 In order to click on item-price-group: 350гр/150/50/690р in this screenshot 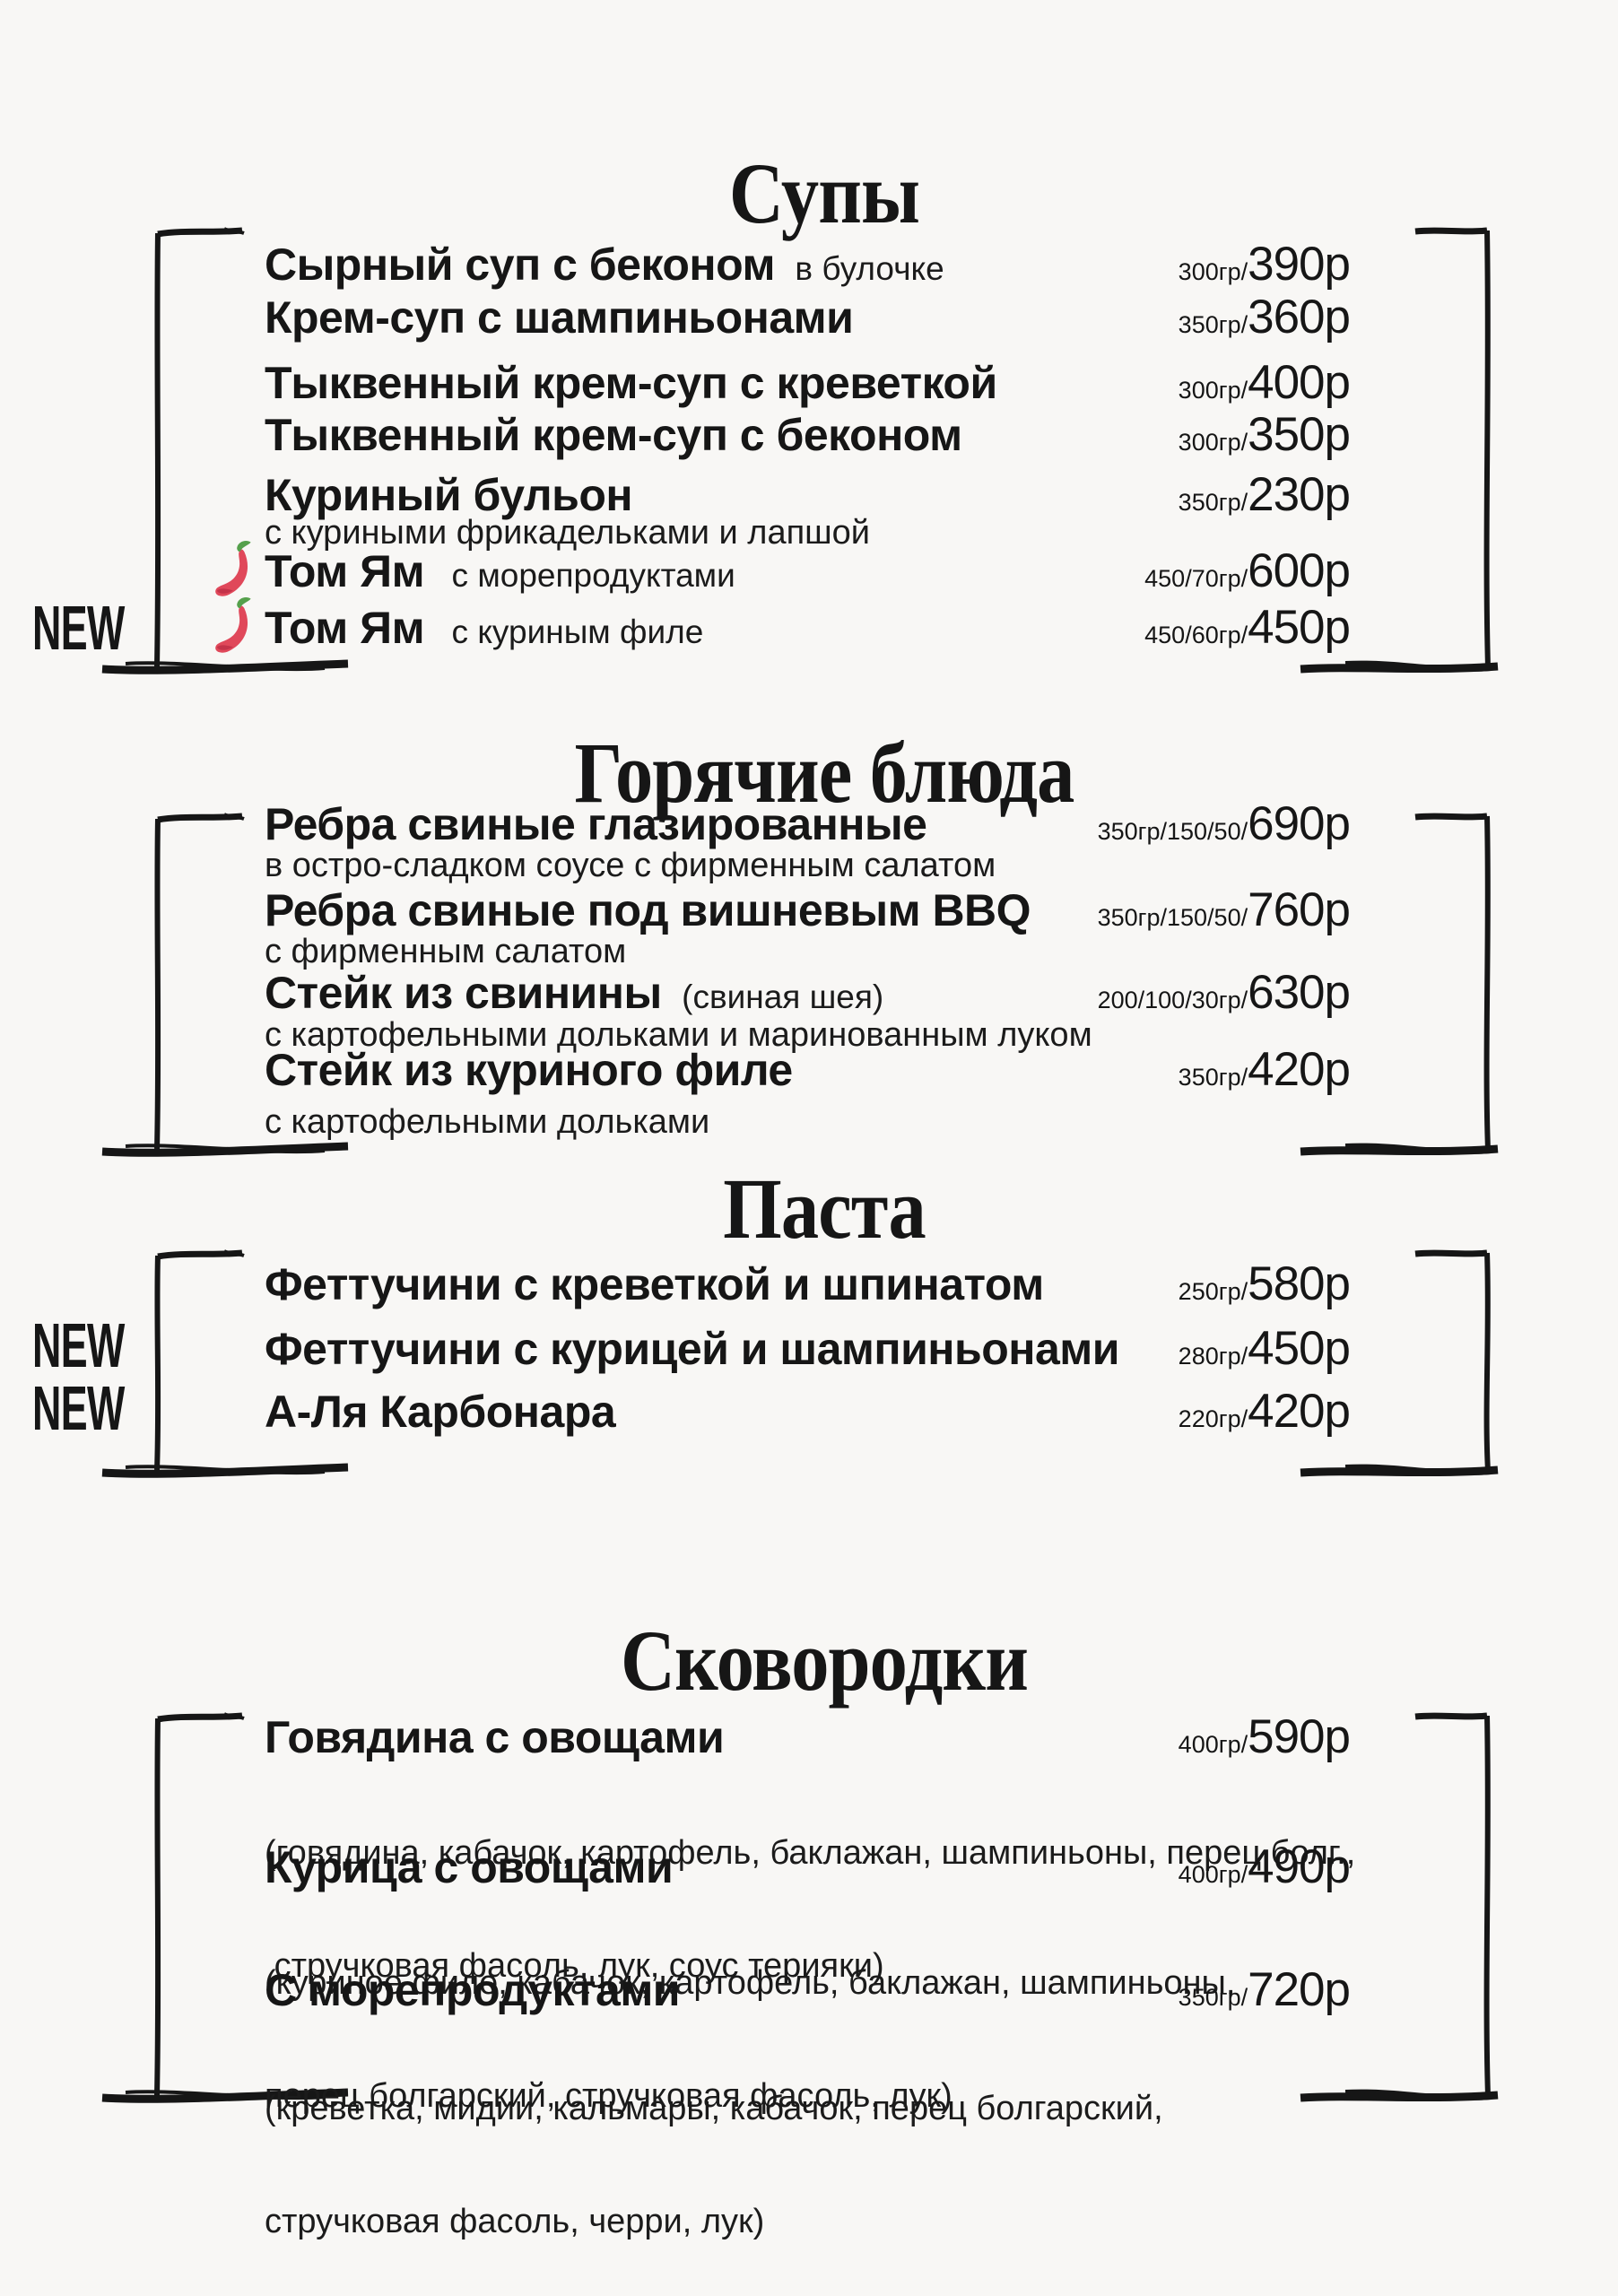, I will do `click(1224, 823)`.